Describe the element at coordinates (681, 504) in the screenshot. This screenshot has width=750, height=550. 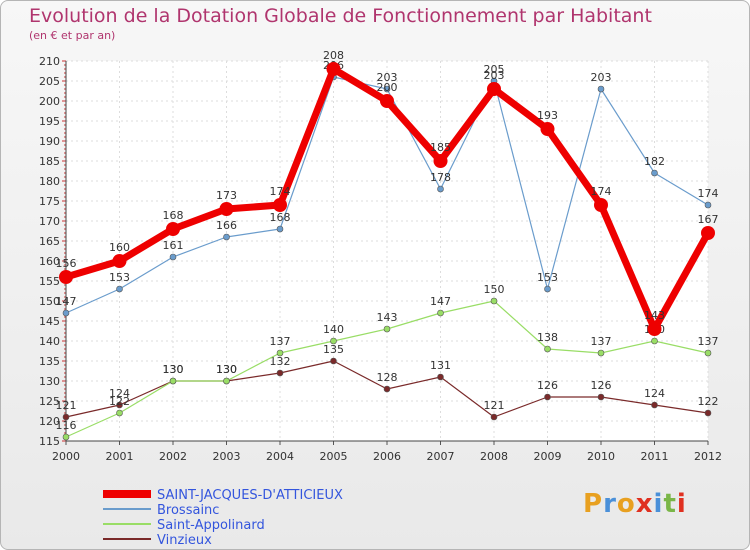
I see `logo-letter: i` at that location.